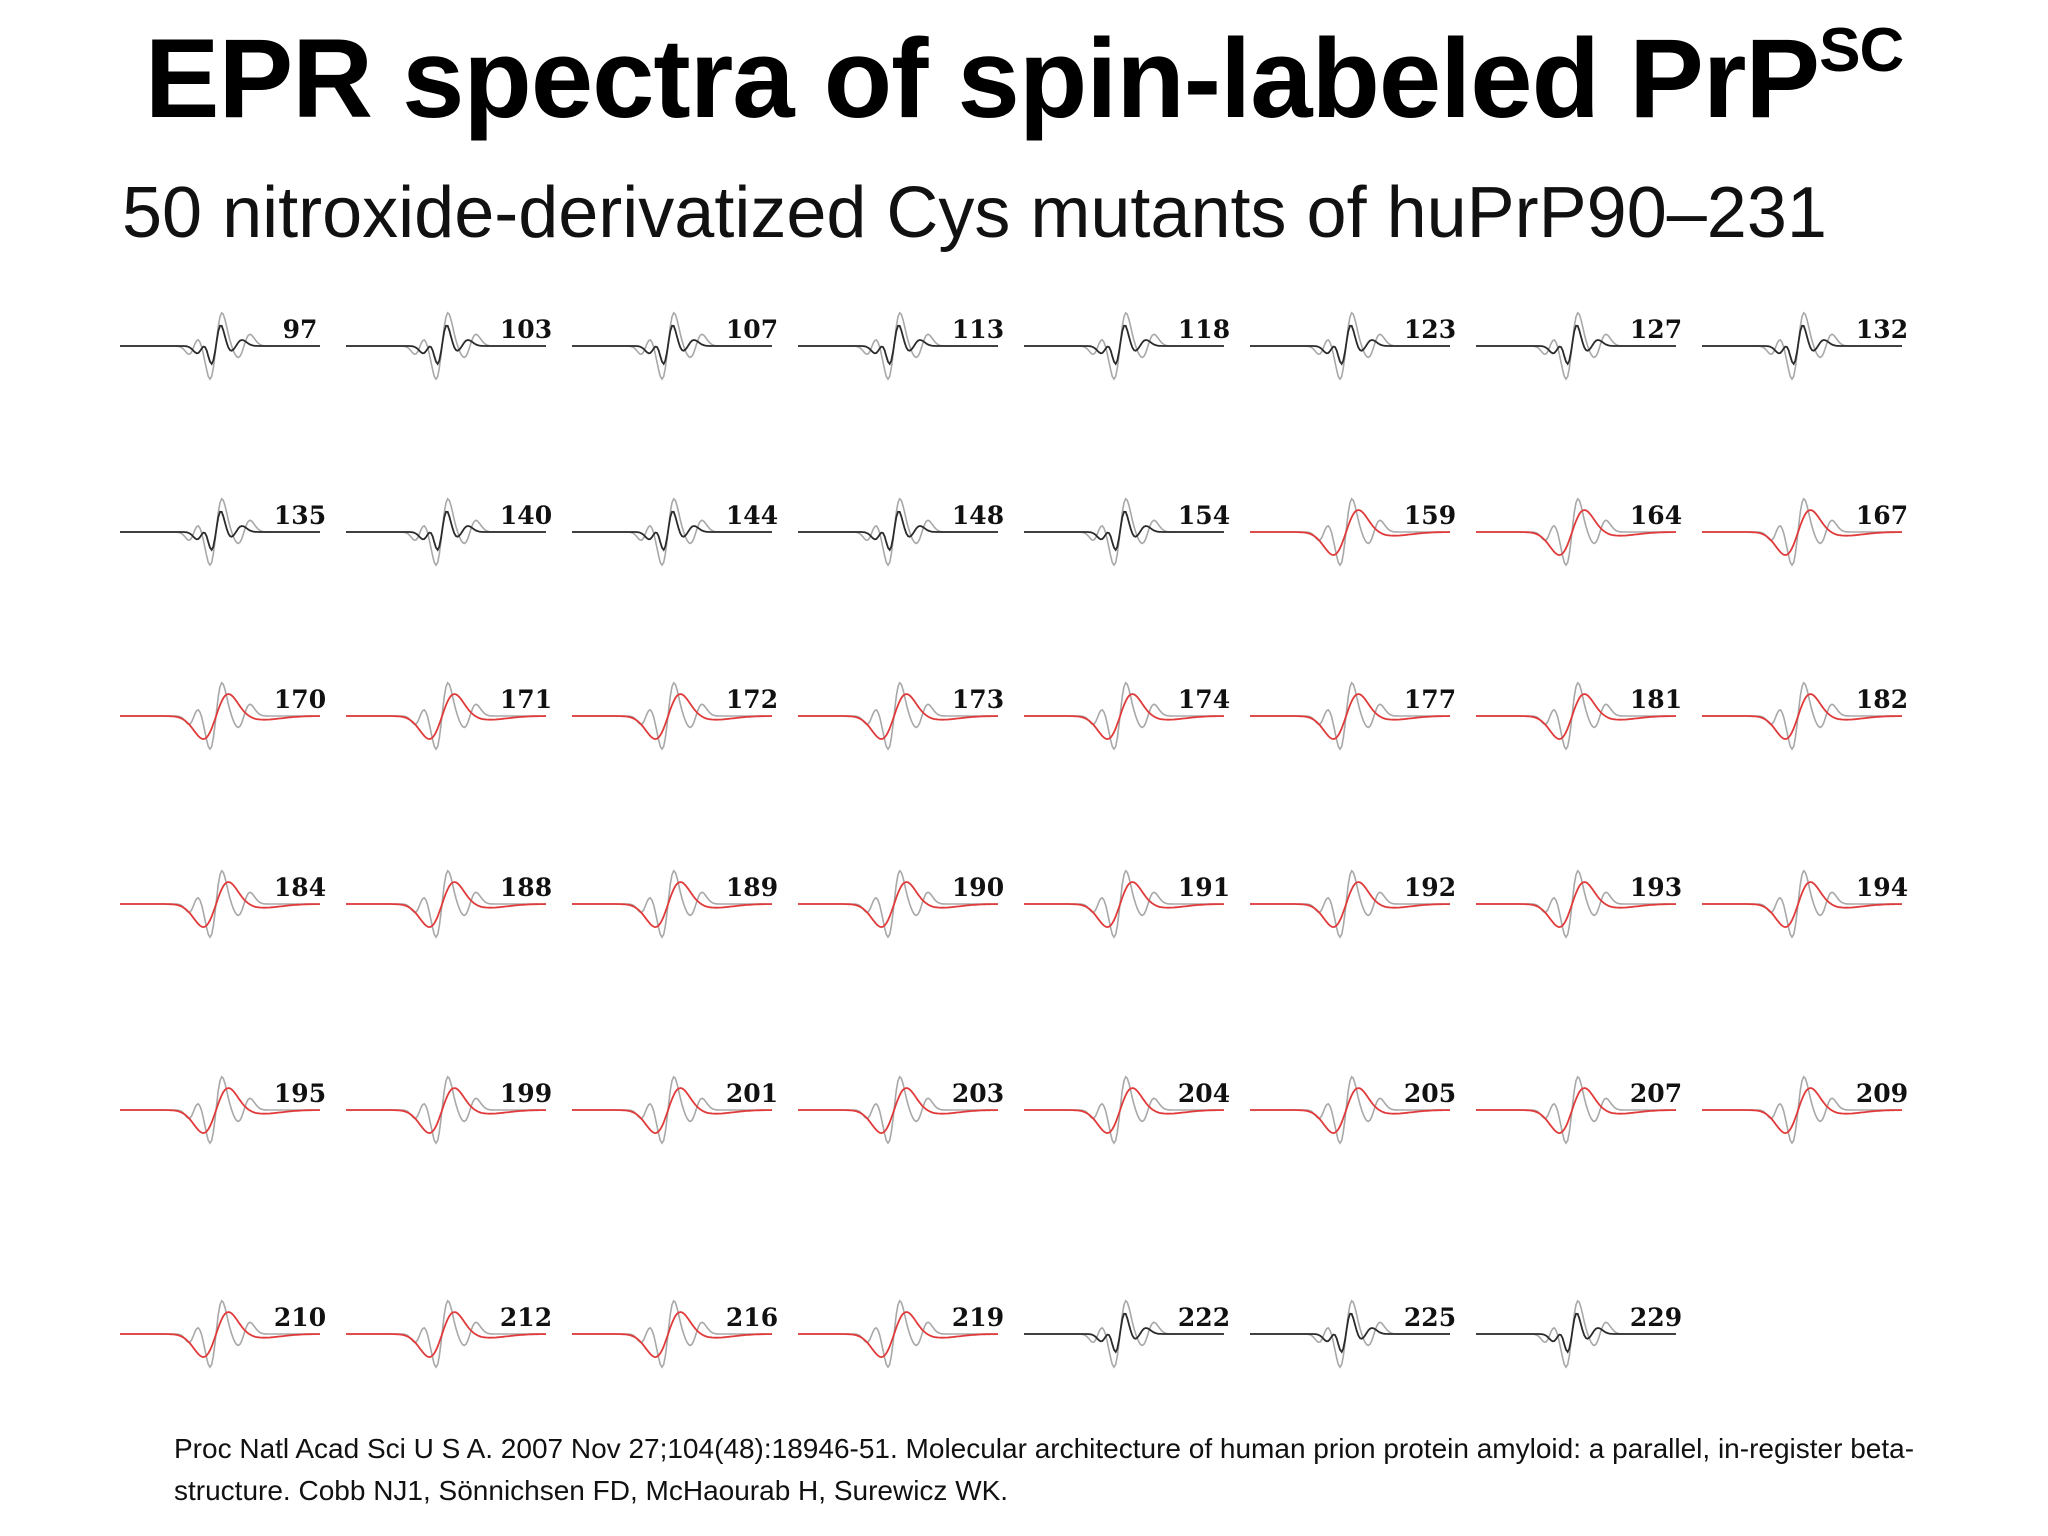 This screenshot has width=2048, height=1536. Describe the element at coordinates (1430, 887) in the screenshot. I see `spectrum-label: 192` at that location.